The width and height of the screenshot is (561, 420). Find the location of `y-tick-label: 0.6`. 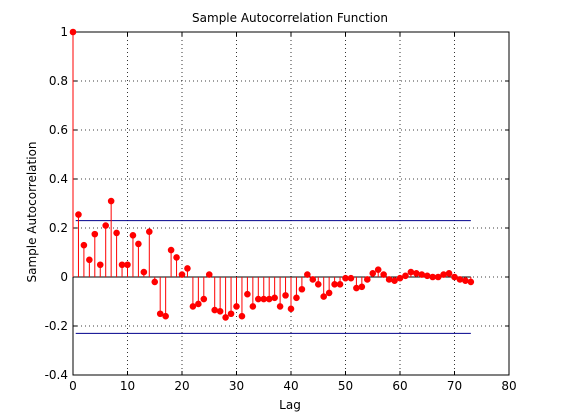

y-tick-label: 0.6 is located at coordinates (58, 130).